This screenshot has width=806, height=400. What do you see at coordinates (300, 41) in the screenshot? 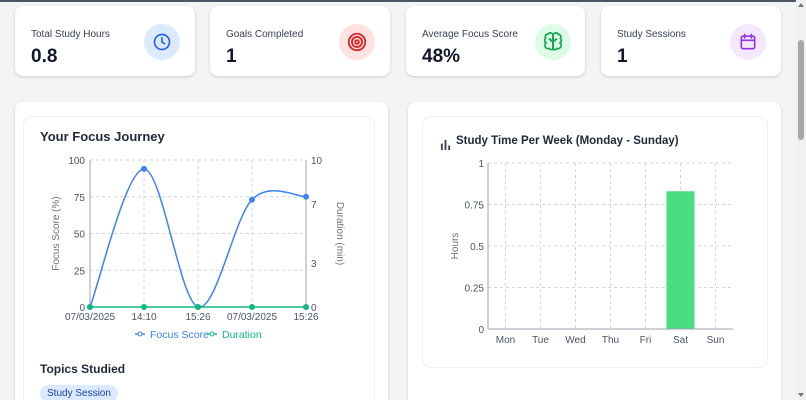
I see `stat-card-goals-completed: Goals Completed 1` at bounding box center [300, 41].